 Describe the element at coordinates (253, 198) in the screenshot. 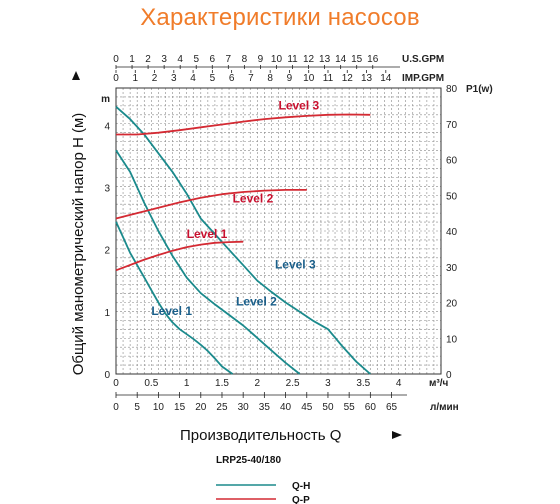

I see `series-label-qp: Level 2` at that location.